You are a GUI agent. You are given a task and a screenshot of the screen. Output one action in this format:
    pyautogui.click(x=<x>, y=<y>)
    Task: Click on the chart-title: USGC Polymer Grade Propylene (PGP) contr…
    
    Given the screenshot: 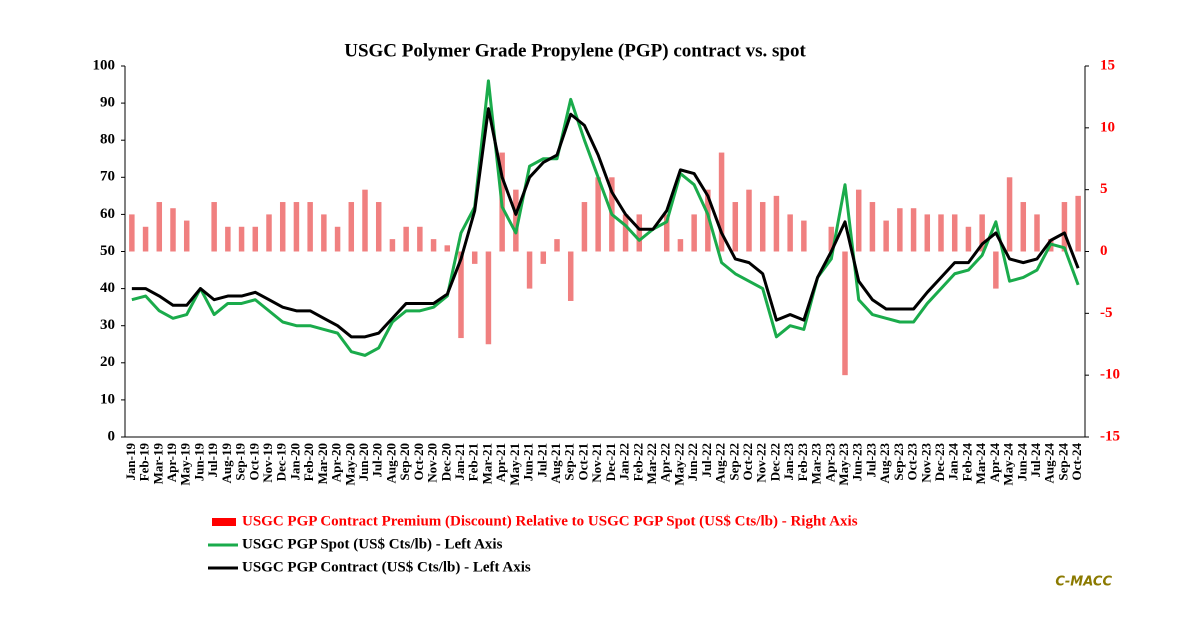 What is the action you would take?
    pyautogui.click(x=575, y=50)
    